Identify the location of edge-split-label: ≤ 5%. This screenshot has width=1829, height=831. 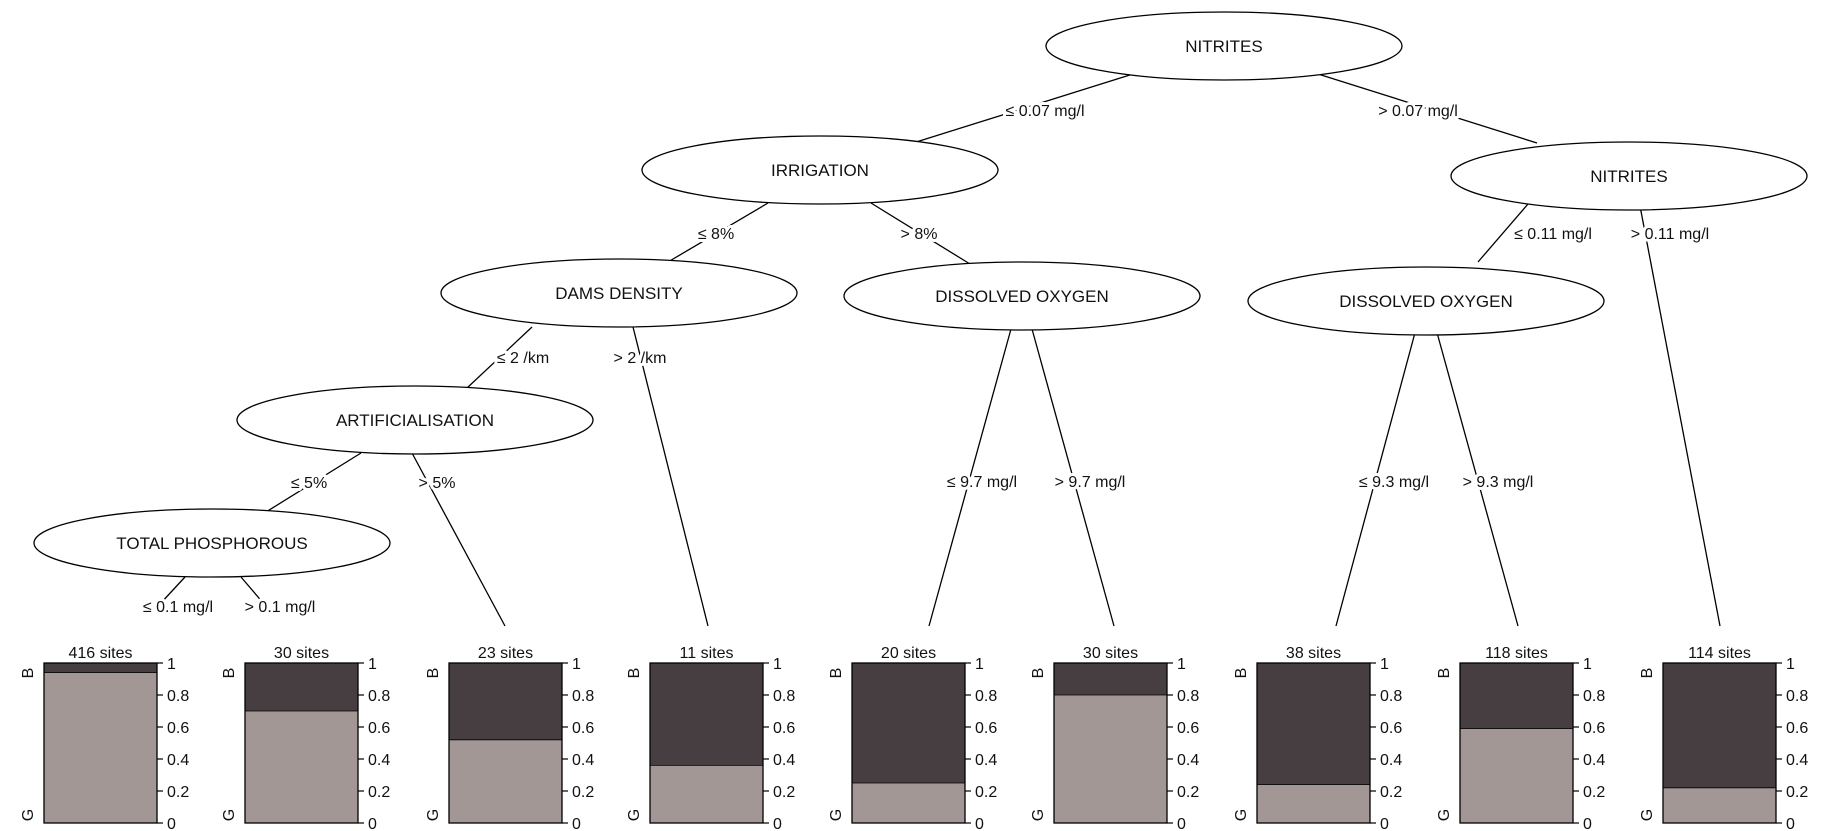
(309, 483).